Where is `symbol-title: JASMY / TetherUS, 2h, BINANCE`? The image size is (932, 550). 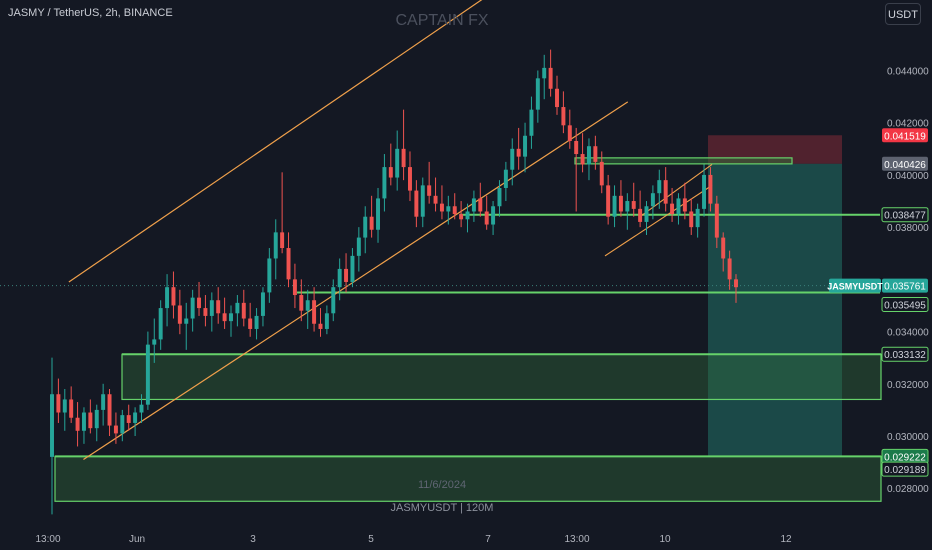 symbol-title: JASMY / TetherUS, 2h, BINANCE is located at coordinates (90, 13).